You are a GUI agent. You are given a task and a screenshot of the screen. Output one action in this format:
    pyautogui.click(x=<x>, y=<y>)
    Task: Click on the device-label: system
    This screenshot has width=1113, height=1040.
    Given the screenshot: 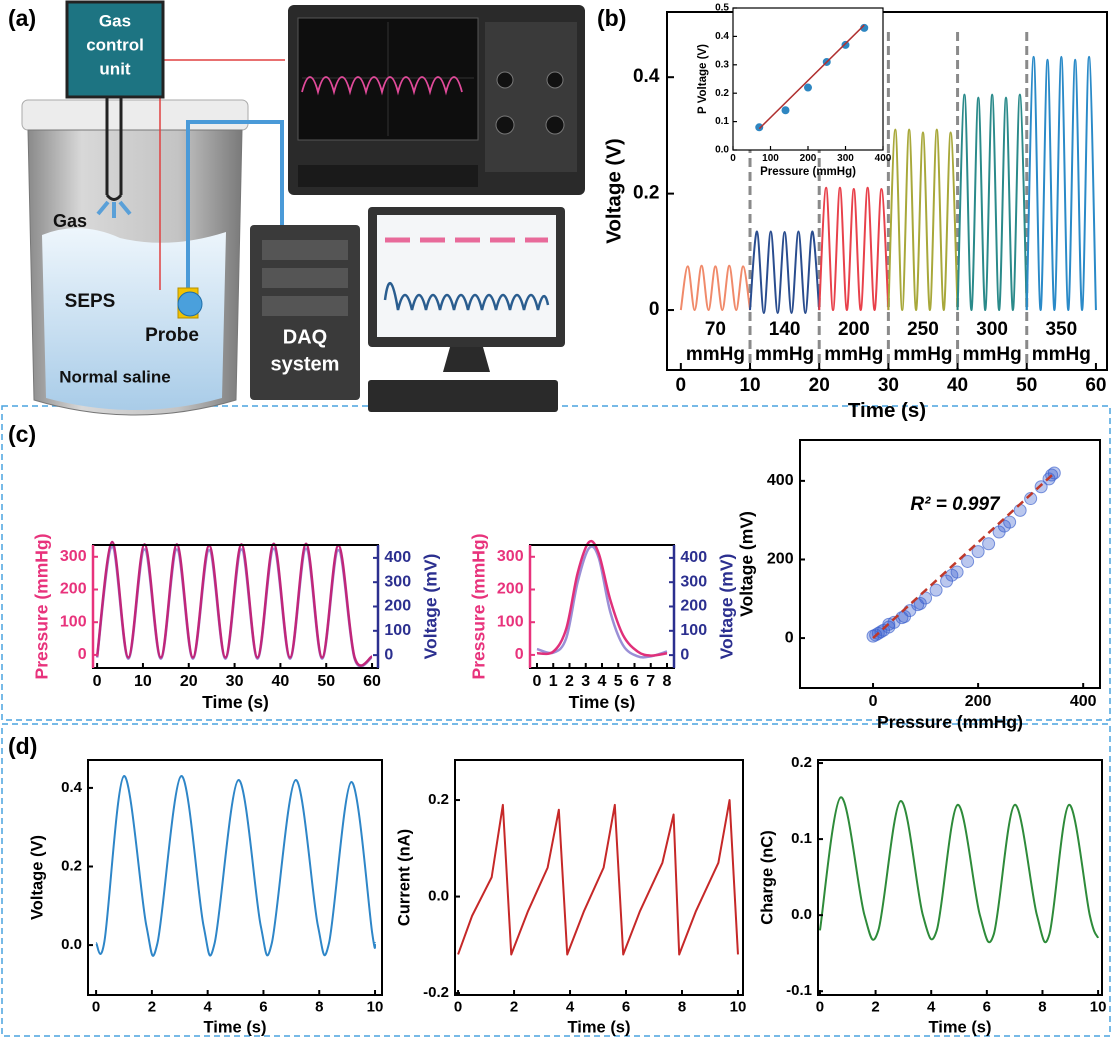 What is the action you would take?
    pyautogui.click(x=305, y=364)
    